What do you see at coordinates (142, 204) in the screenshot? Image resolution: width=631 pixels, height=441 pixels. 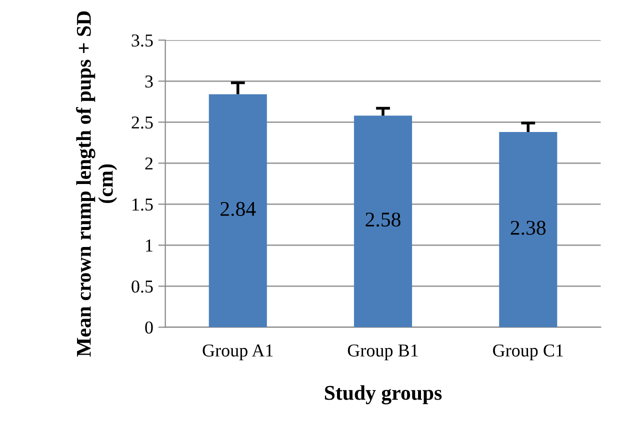 I see `y-tick-label: 1.5` at bounding box center [142, 204].